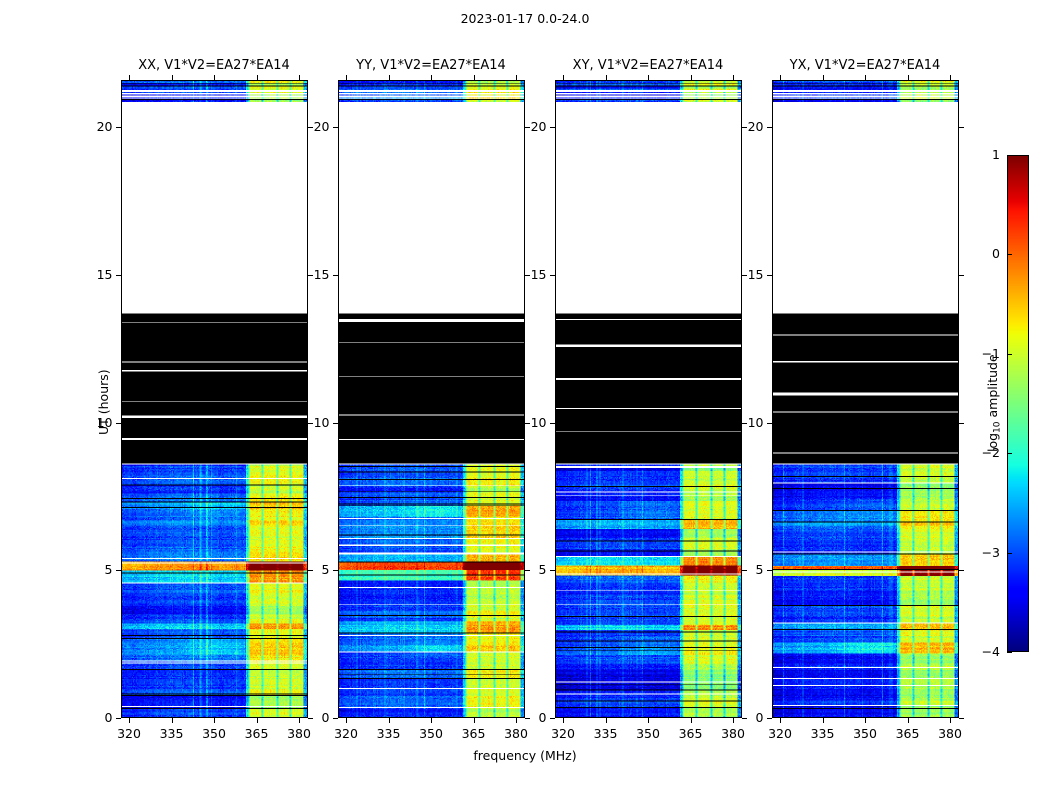  I want to click on panel-title-yx: YX, V1*V2=EA27*EA14, so click(865, 65).